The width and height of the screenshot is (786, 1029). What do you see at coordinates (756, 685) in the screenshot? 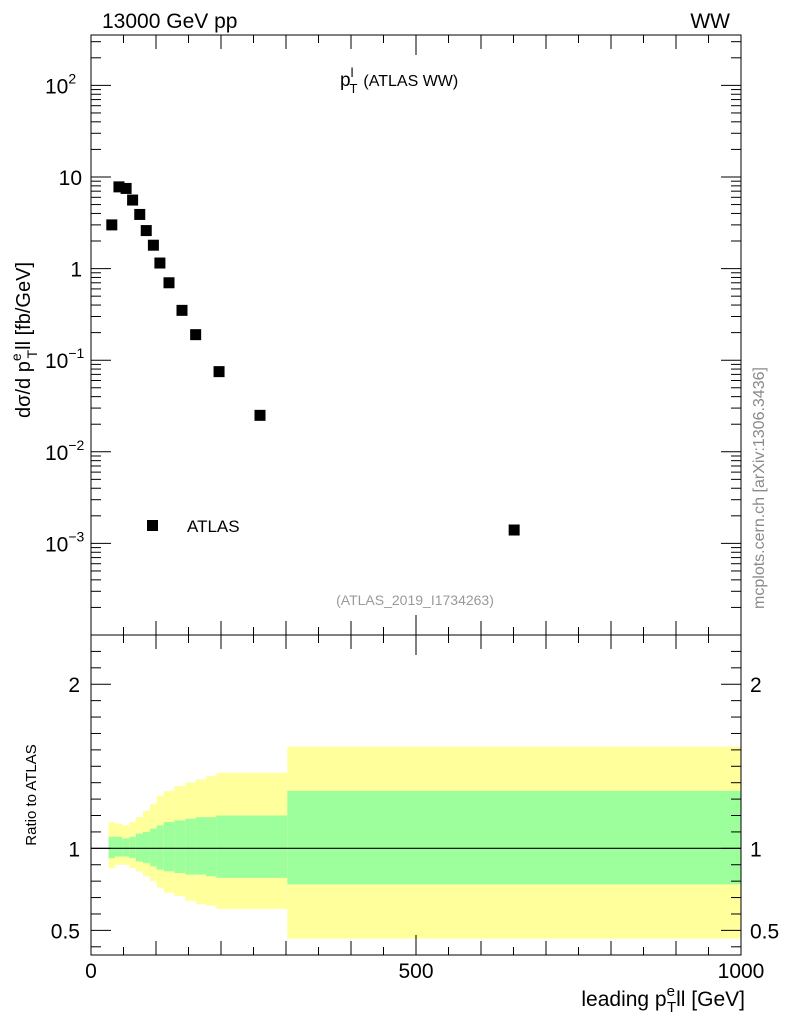
I see `ratio-tick-label-right: 2` at bounding box center [756, 685].